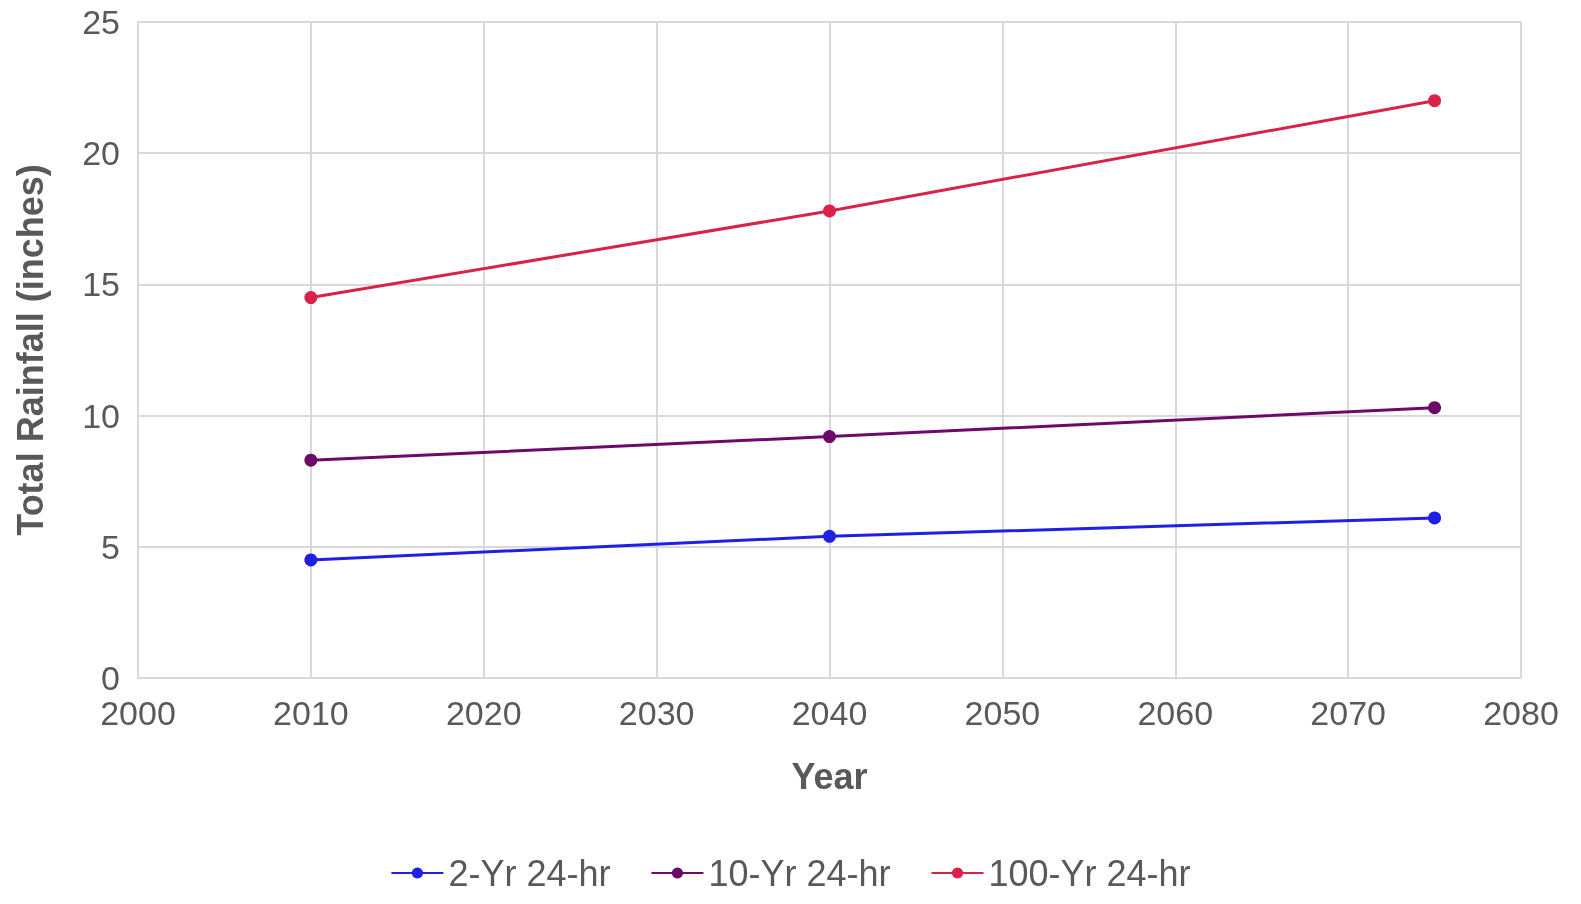 This screenshot has width=1581, height=904. What do you see at coordinates (1175, 713) in the screenshot?
I see `x-tick-label: 2060` at bounding box center [1175, 713].